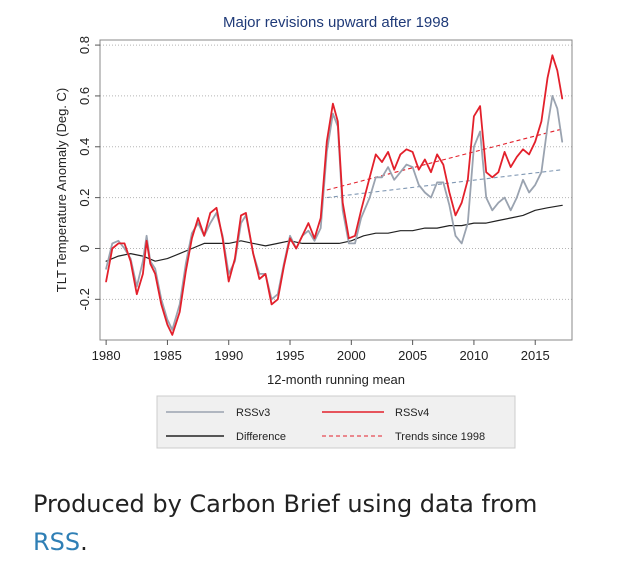  I want to click on y-tick-label: 0, so click(84, 248).